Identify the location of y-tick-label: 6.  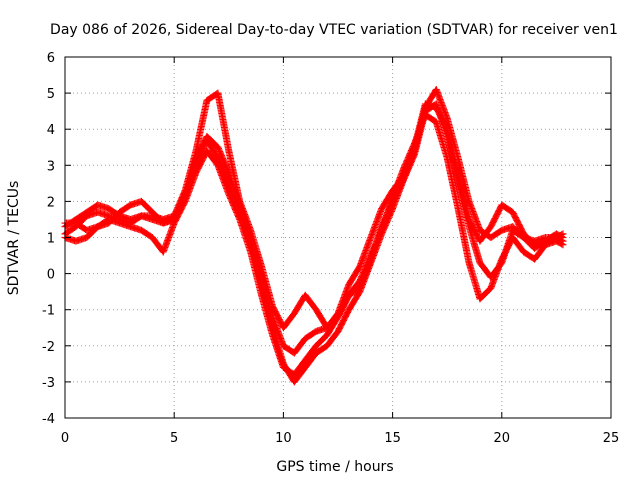
(51, 58).